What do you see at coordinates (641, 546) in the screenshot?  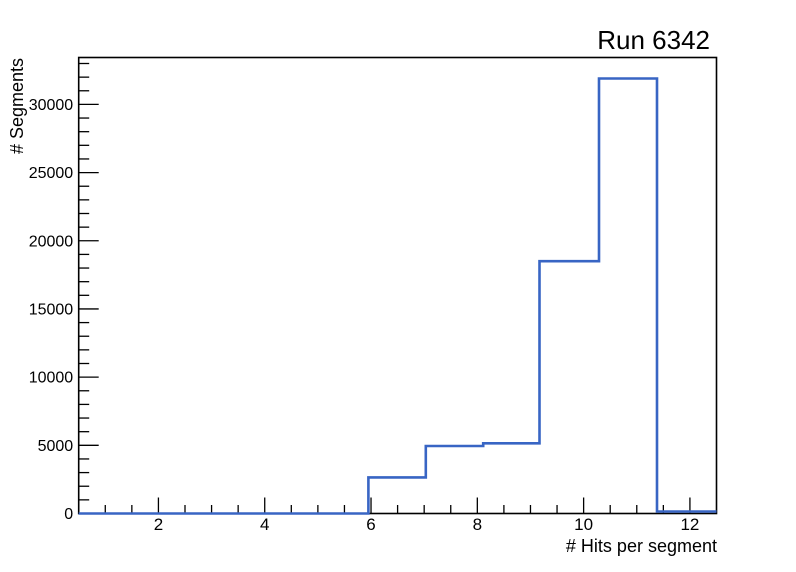 I see `x-axis-label: # Hits per segment` at bounding box center [641, 546].